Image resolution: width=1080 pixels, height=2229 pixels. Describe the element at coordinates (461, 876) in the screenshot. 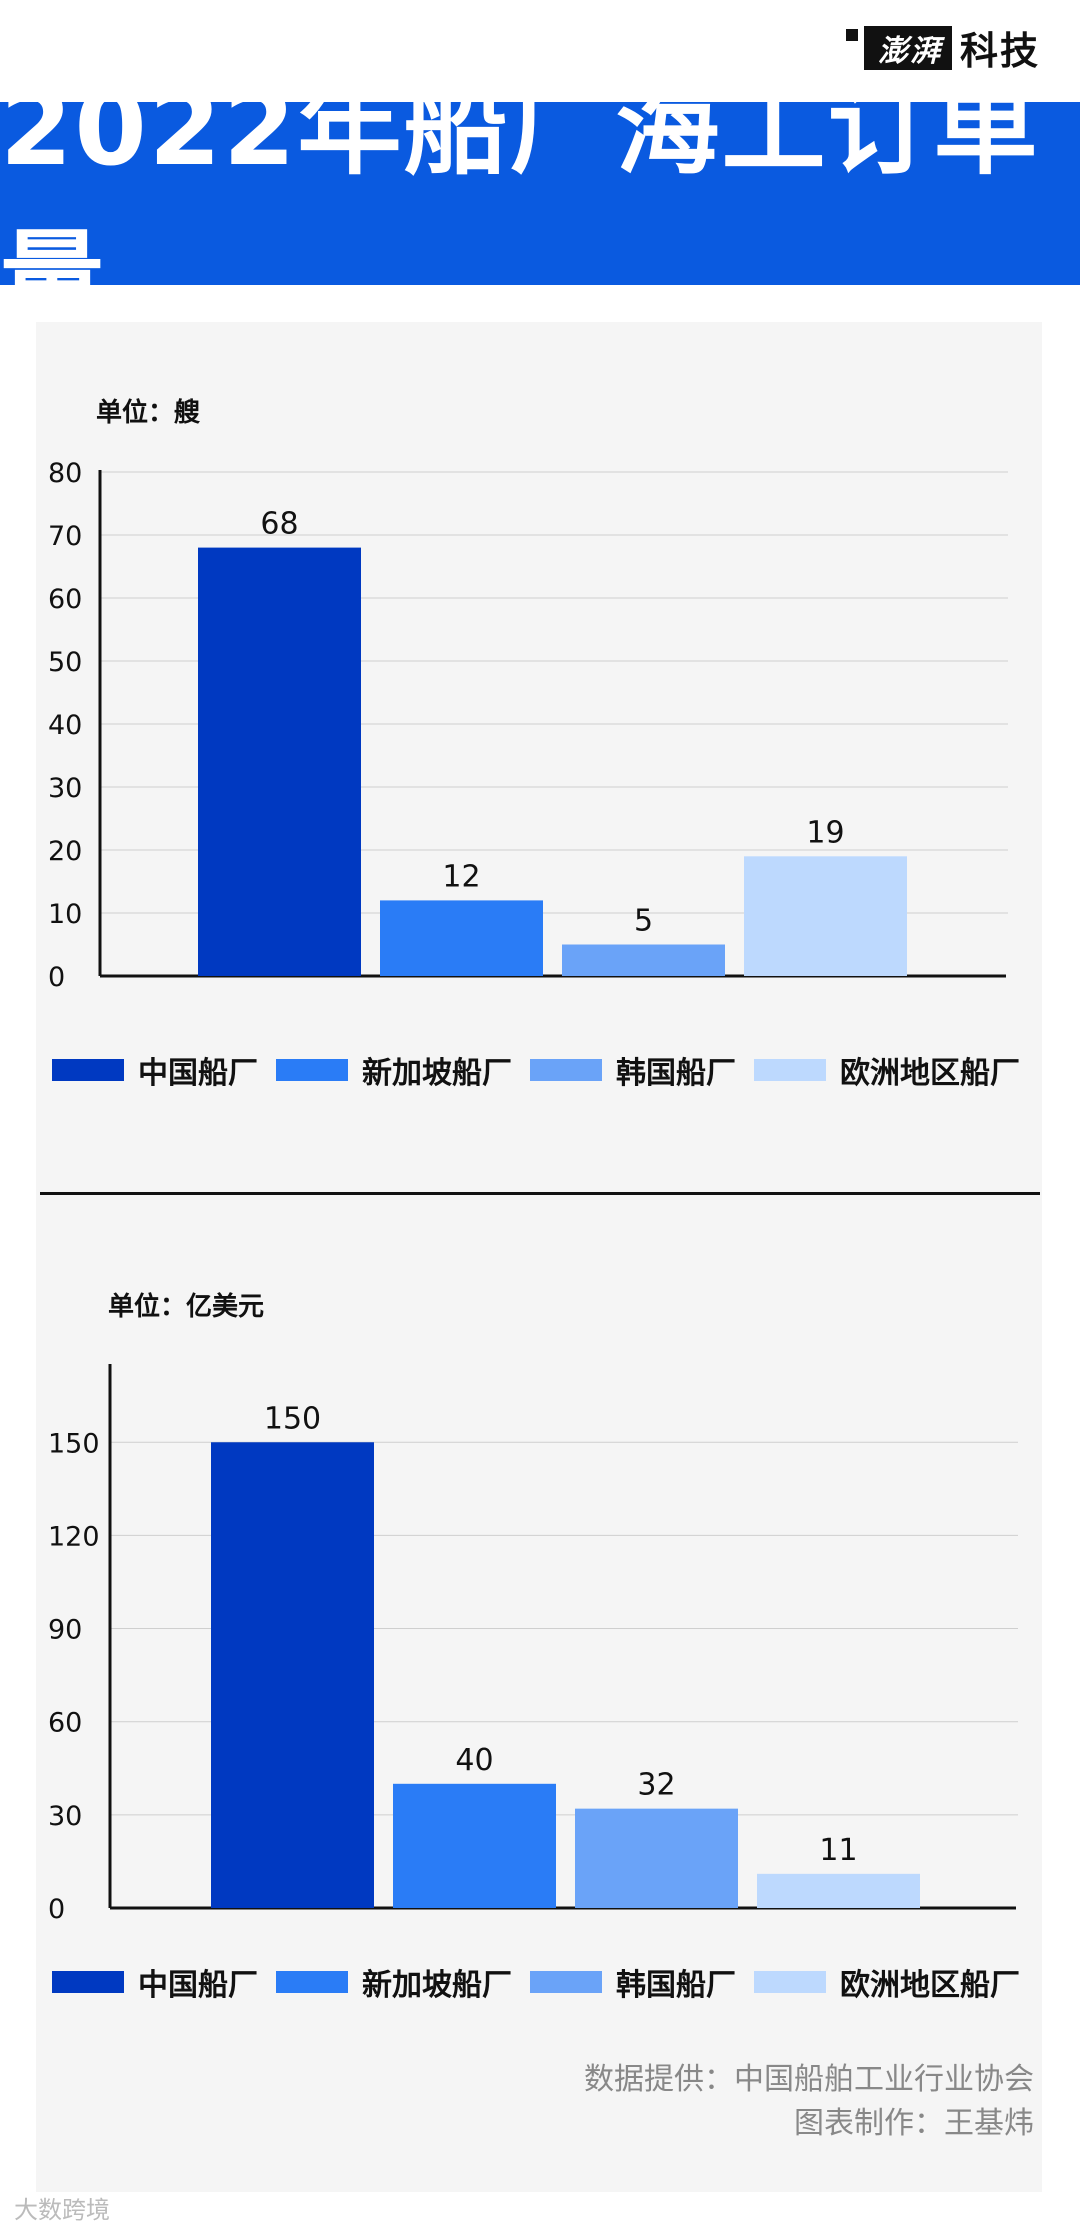

I see `data-label: 12` at that location.